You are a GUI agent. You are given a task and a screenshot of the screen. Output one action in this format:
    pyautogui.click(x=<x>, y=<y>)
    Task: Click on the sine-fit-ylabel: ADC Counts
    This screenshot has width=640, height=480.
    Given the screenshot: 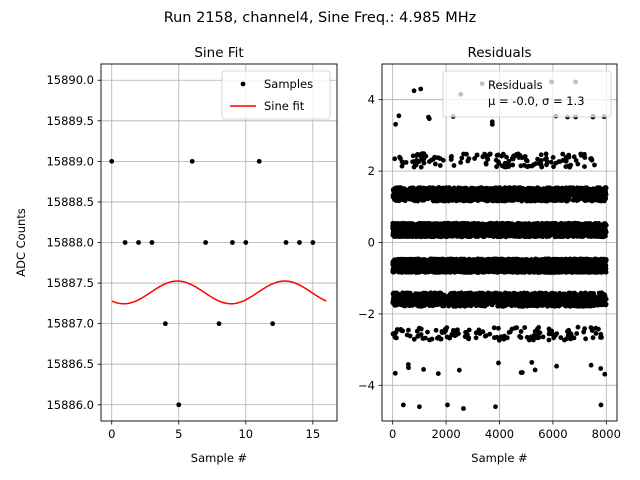 What is the action you would take?
    pyautogui.click(x=21, y=242)
    